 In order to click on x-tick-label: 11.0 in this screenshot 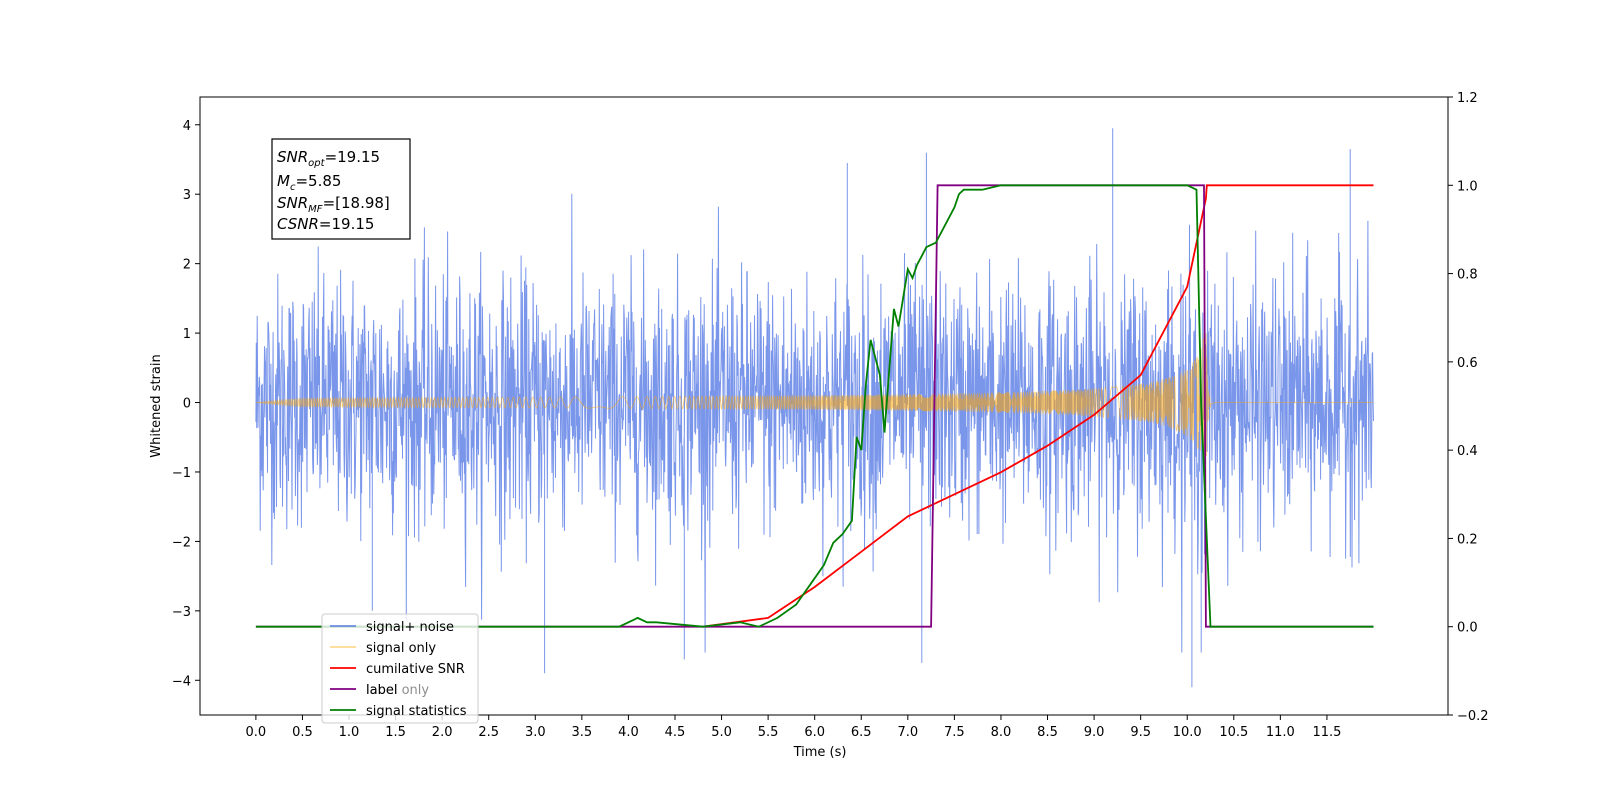, I will do `click(1280, 732)`.